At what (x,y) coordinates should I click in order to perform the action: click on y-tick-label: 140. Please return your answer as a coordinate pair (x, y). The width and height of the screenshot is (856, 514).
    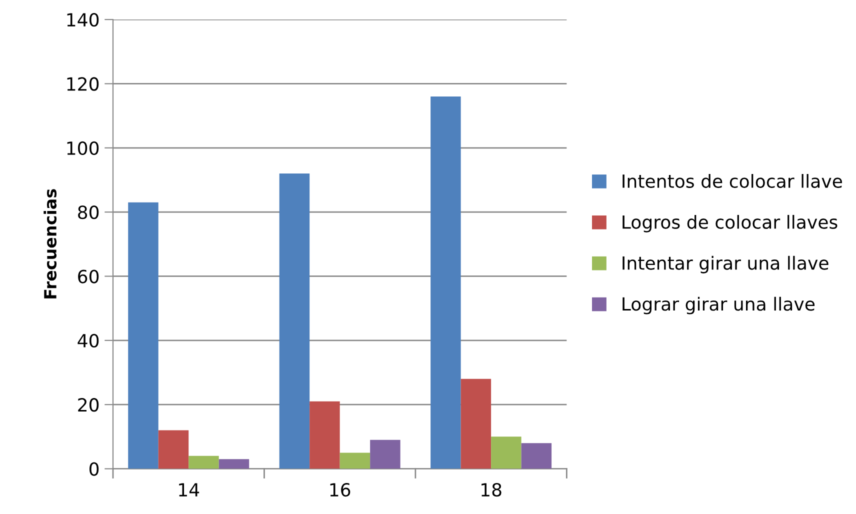
    Looking at the image, I should click on (83, 19).